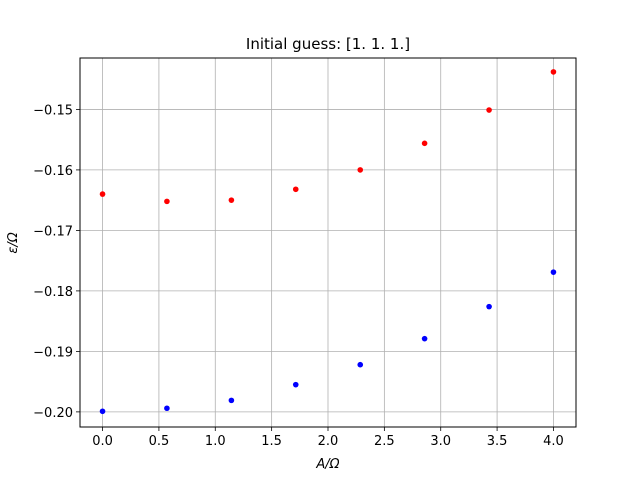 This screenshot has width=640, height=480. Describe the element at coordinates (53, 413) in the screenshot. I see `y-tick-label: −0.20` at that location.